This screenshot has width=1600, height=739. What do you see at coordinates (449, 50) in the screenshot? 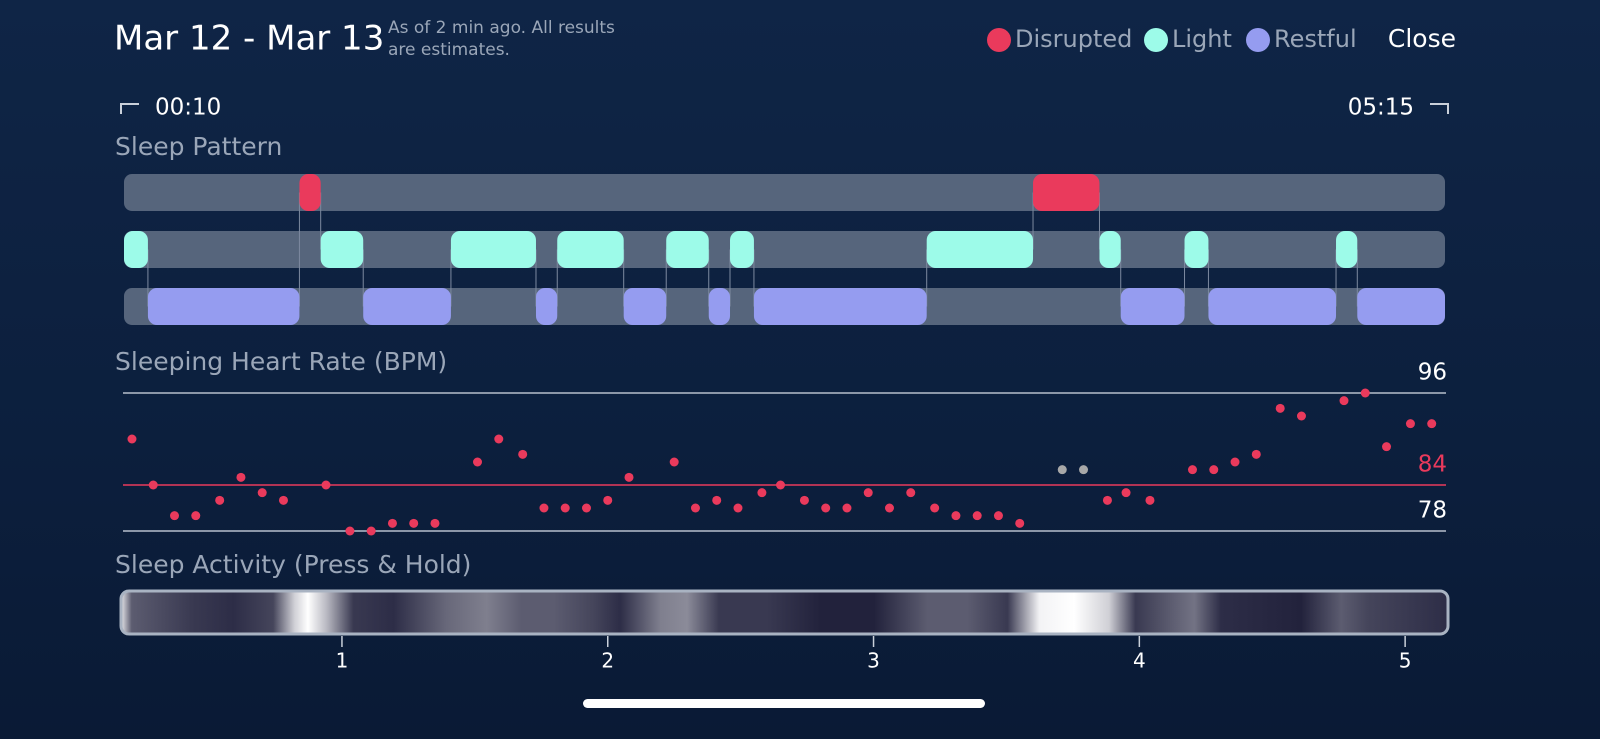
I see `note: are estimates.` at bounding box center [449, 50].